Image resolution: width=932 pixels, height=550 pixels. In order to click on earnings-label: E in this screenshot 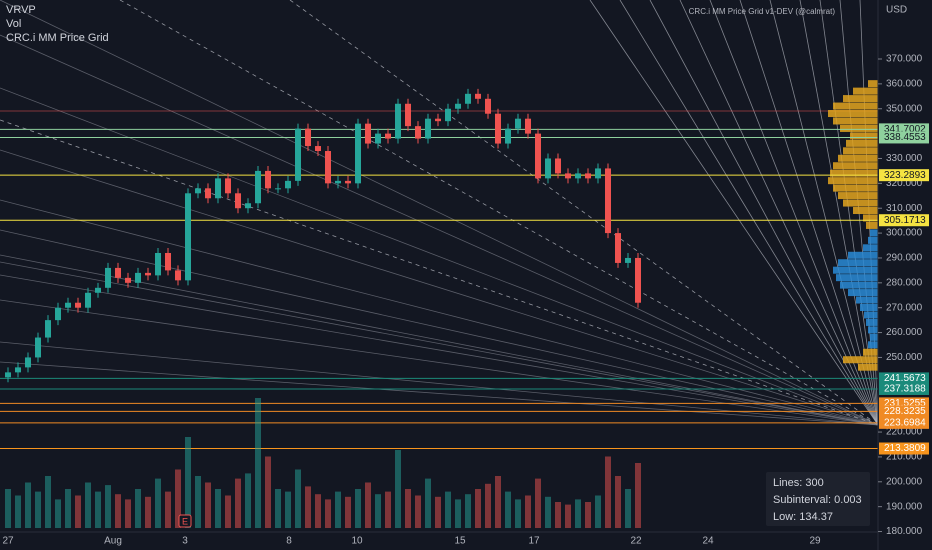, I will do `click(185, 521)`.